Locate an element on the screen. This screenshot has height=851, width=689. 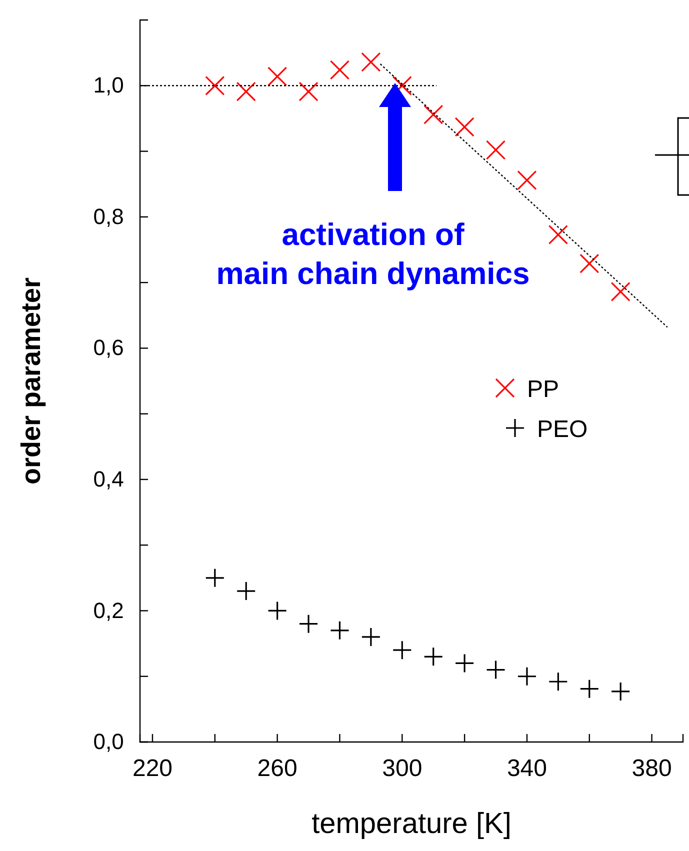
y-tick-label: 0,6 is located at coordinates (108, 347).